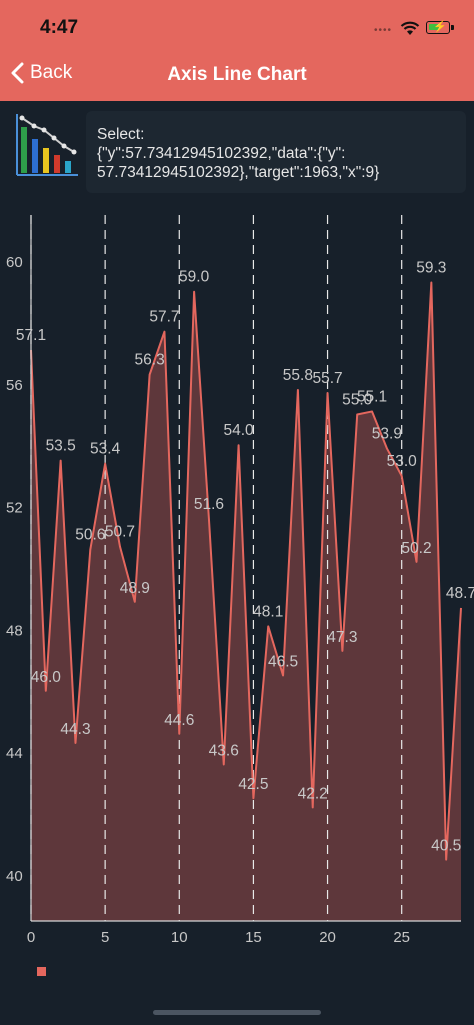 Image resolution: width=474 pixels, height=1025 pixels. I want to click on y-tick-label-48: 48, so click(14, 630).